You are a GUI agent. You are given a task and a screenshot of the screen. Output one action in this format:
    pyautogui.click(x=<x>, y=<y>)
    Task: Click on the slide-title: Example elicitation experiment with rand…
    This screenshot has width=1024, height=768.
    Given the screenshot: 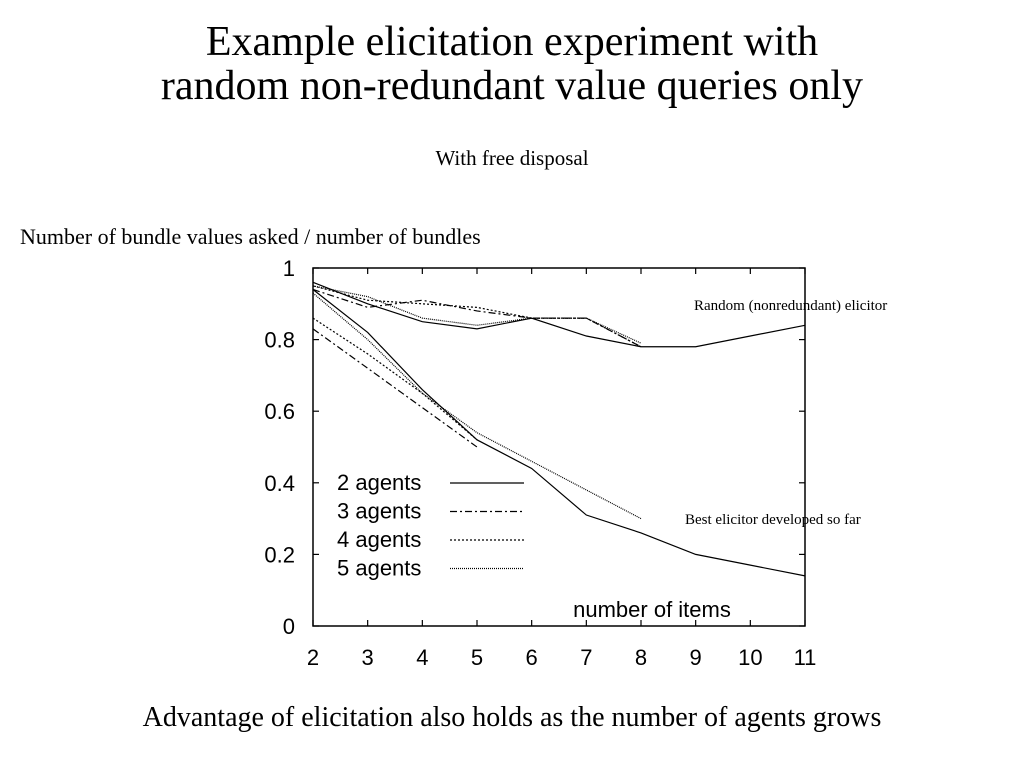 What is the action you would take?
    pyautogui.click(x=512, y=64)
    